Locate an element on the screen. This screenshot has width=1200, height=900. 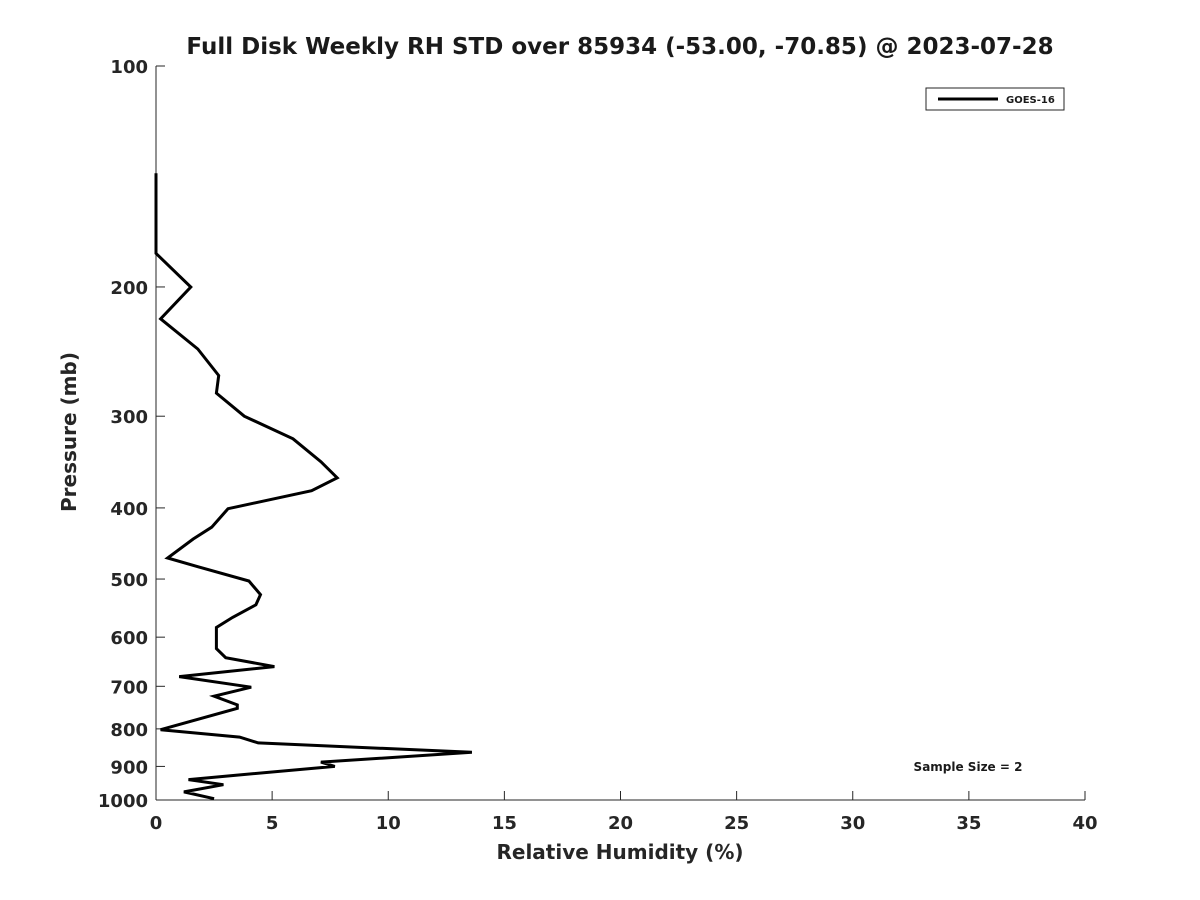
y-tick-label: 1000 is located at coordinates (123, 801).